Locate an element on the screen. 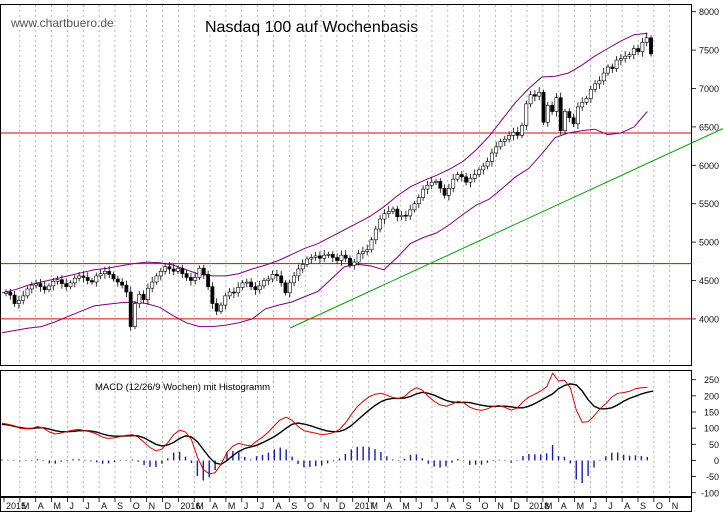  macd-axis-label: 150 is located at coordinates (711, 413).